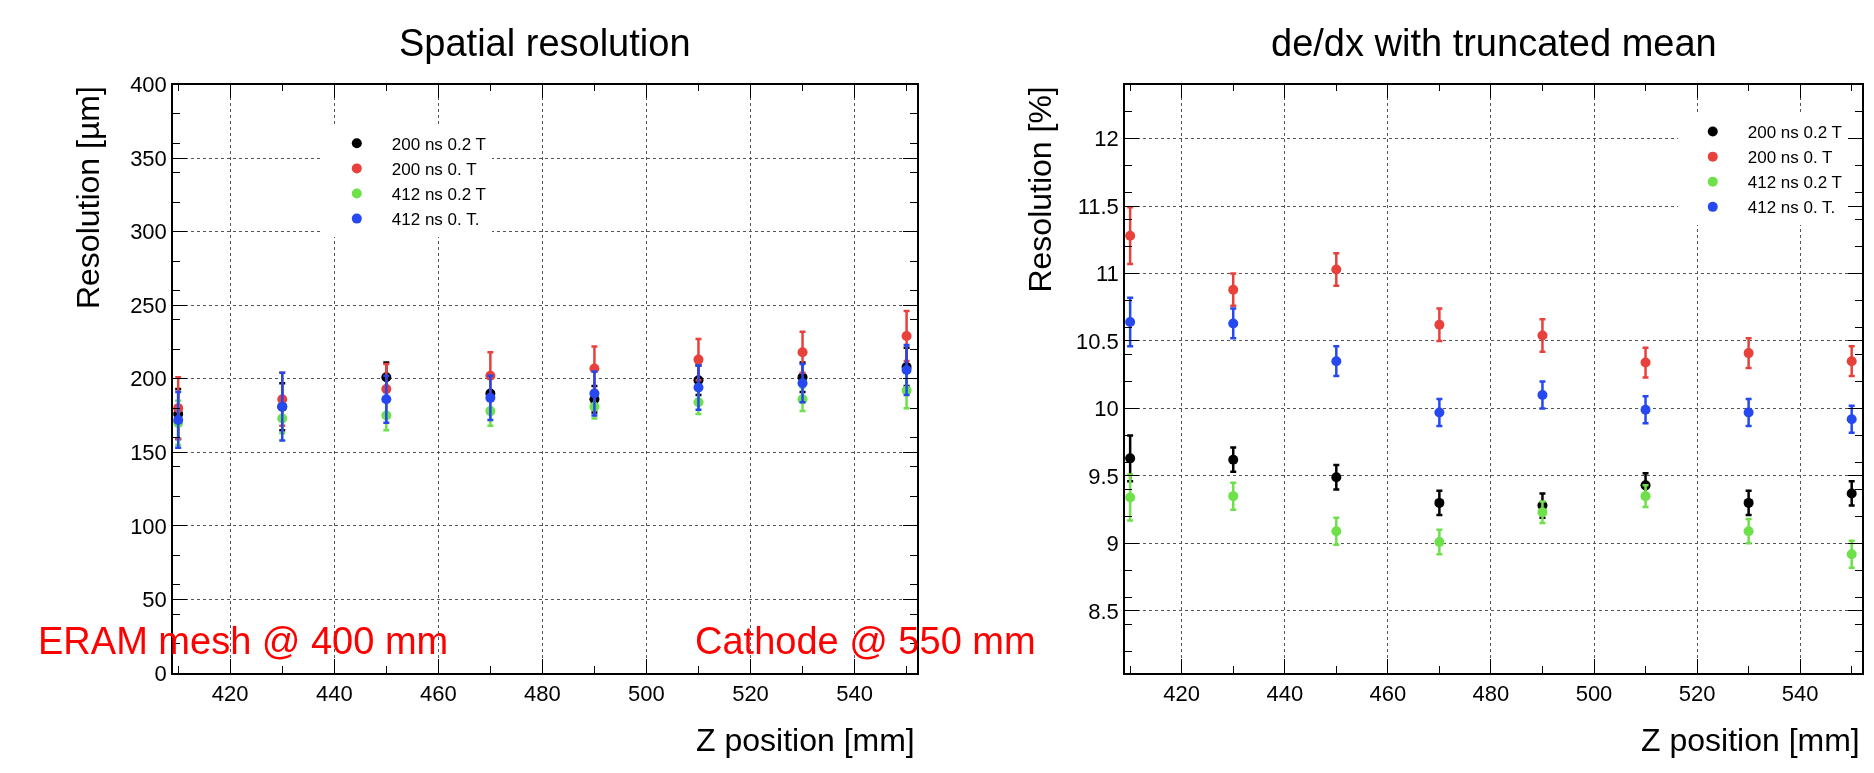 This screenshot has height=773, width=1874. Describe the element at coordinates (1040, 189) in the screenshot. I see `y-axis-title: Resolution [%]` at that location.